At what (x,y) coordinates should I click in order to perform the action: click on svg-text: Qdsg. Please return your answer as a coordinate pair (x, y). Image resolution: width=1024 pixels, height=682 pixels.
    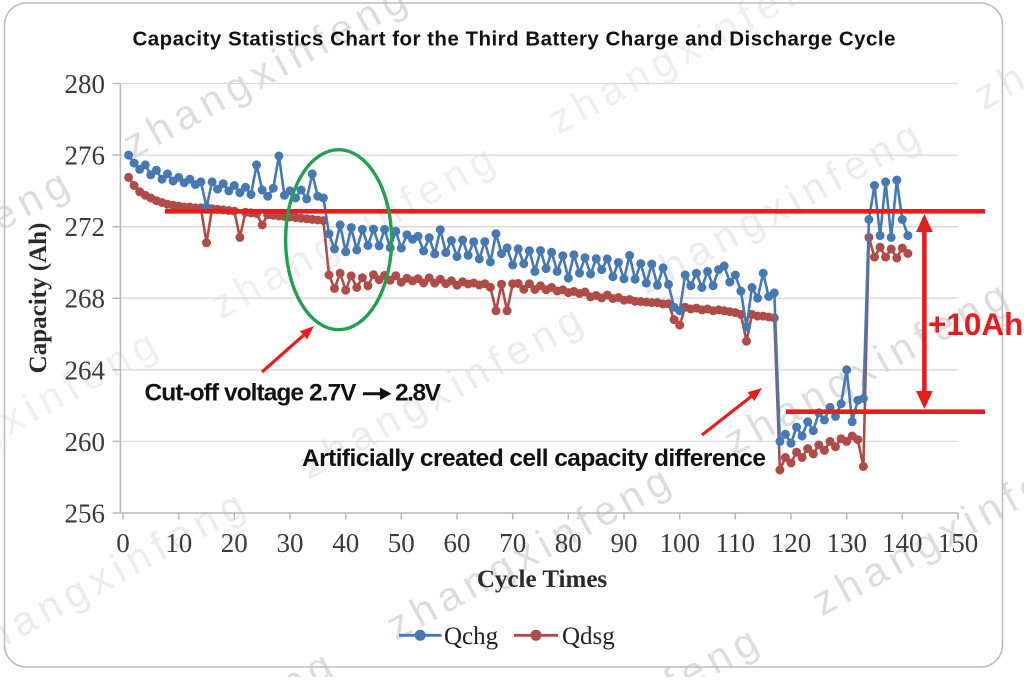
    Looking at the image, I should click on (588, 636).